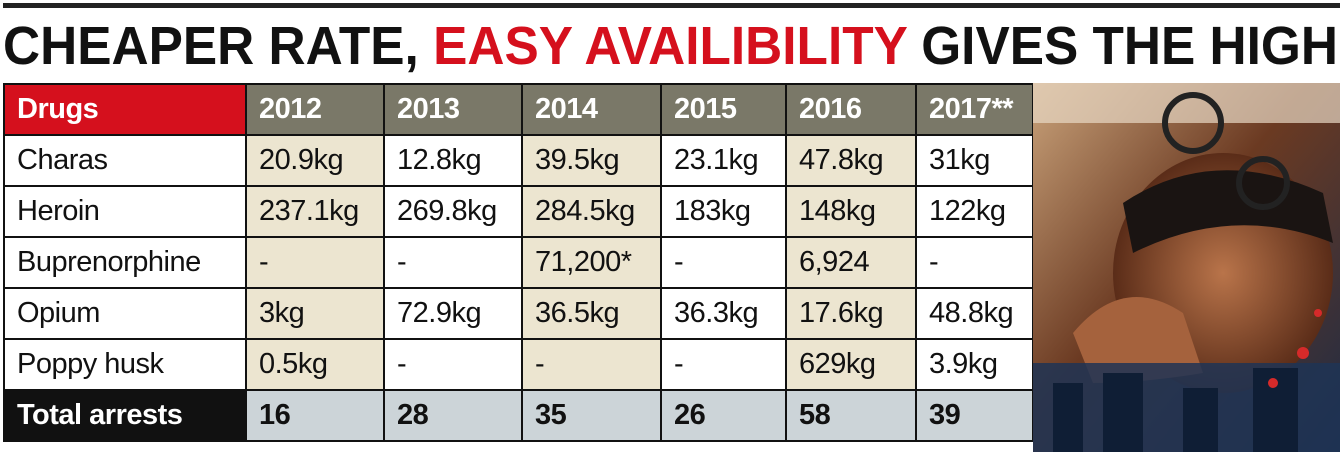 The image size is (1343, 454). What do you see at coordinates (974, 109) in the screenshot?
I see `cell: 2017**` at bounding box center [974, 109].